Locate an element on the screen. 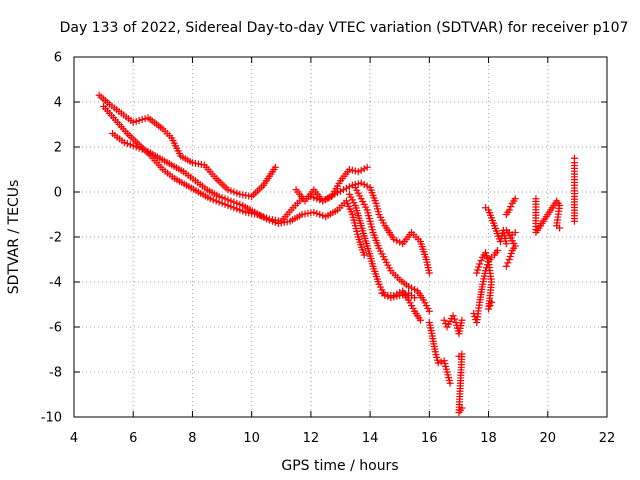  x-tick-label: 6 is located at coordinates (133, 438).